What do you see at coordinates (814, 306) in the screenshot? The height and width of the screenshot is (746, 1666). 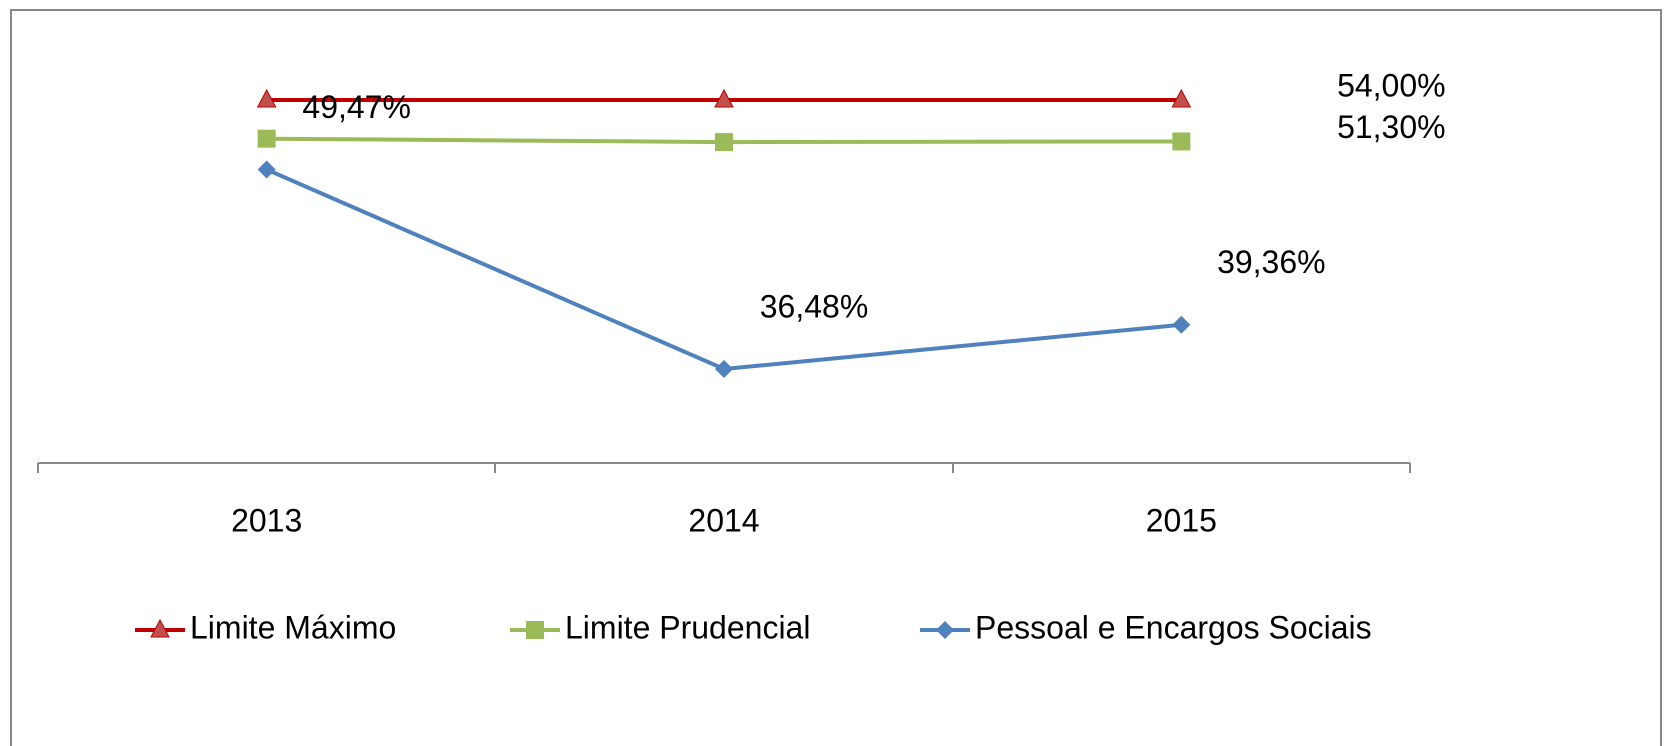 I see `data-label: 36,48%` at bounding box center [814, 306].